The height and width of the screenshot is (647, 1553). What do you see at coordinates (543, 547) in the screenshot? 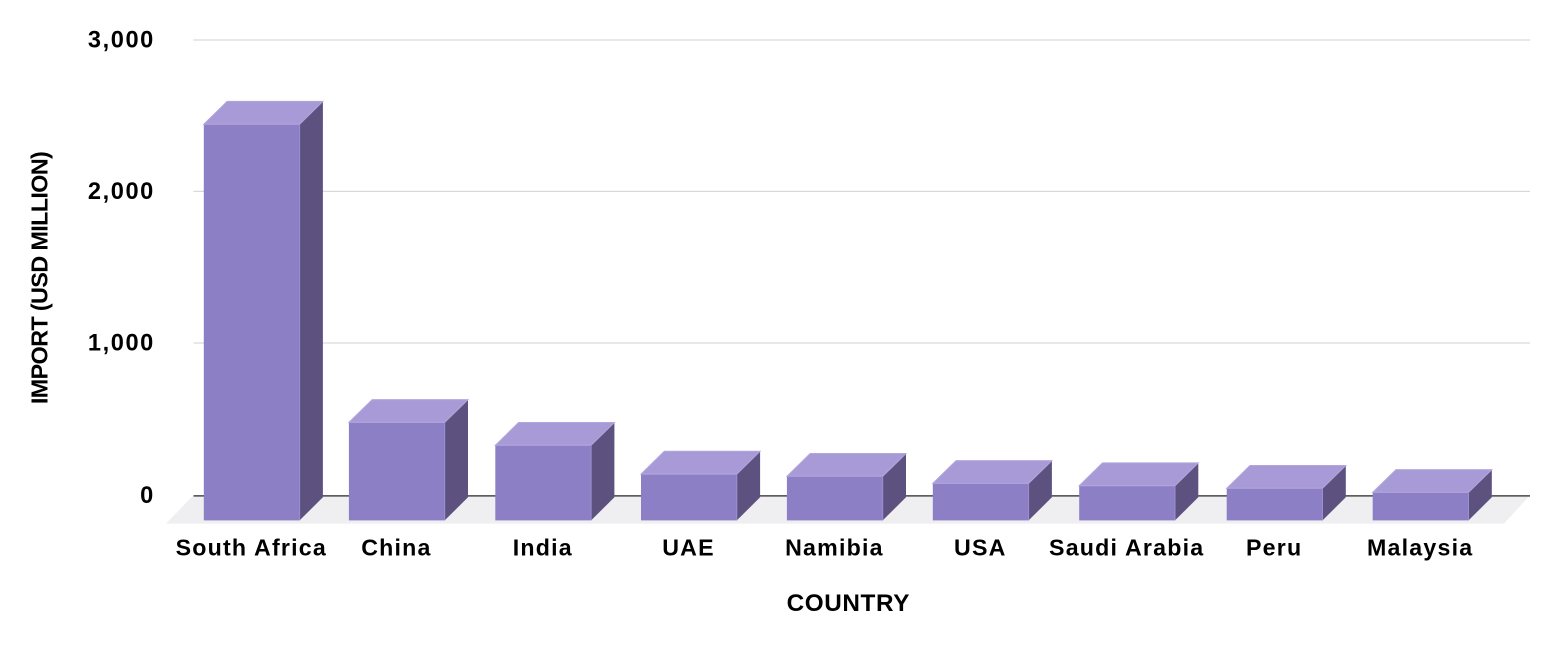
I see `svg-text: India` at bounding box center [543, 547].